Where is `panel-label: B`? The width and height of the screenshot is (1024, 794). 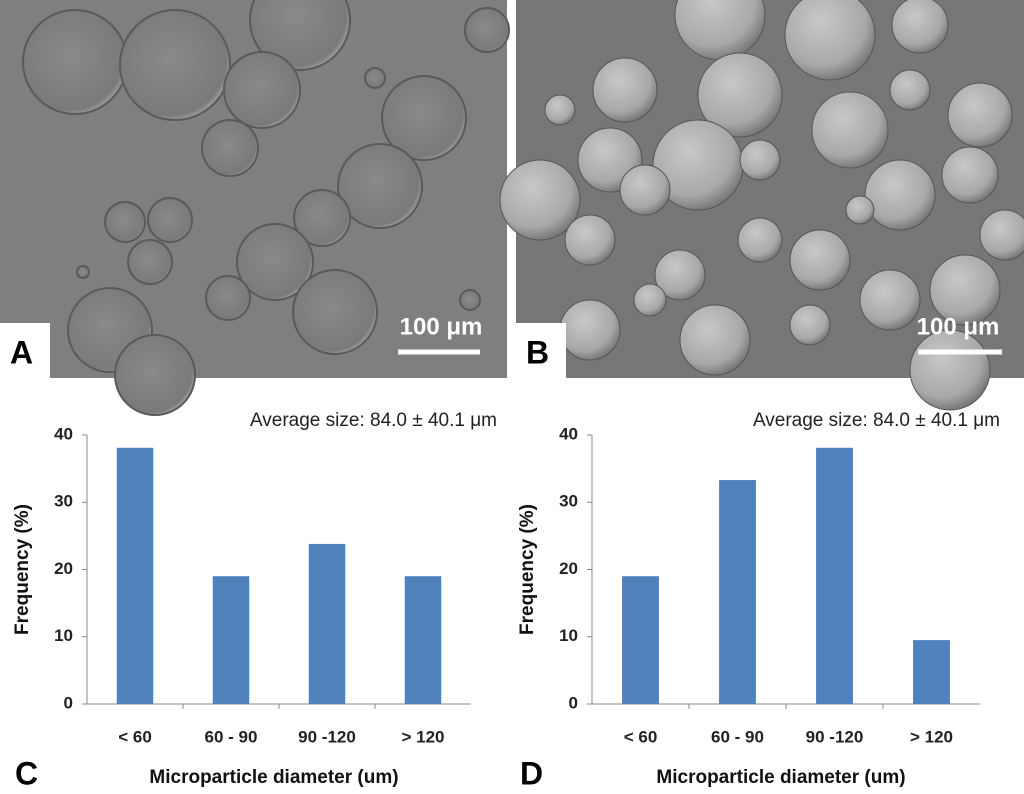 panel-label: B is located at coordinates (537, 352).